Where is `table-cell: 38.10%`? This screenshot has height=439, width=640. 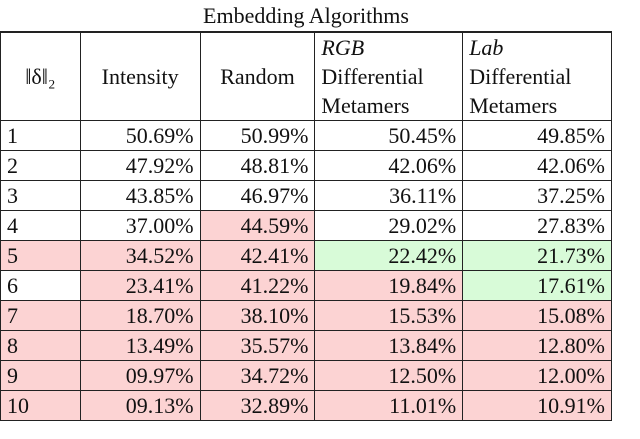
table-cell: 38.10% is located at coordinates (257, 315).